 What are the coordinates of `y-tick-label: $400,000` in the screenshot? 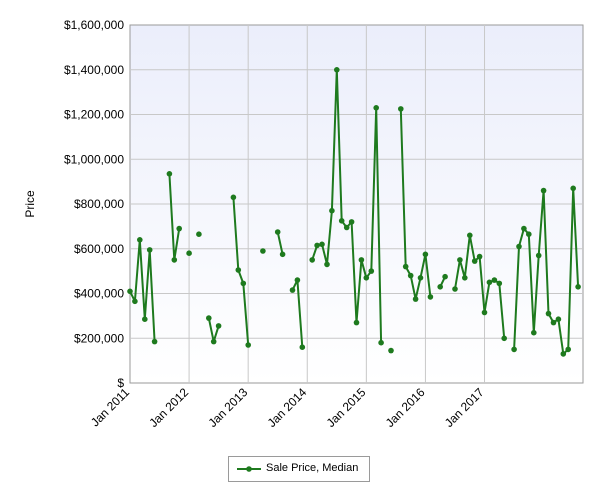 It's located at (99, 294).